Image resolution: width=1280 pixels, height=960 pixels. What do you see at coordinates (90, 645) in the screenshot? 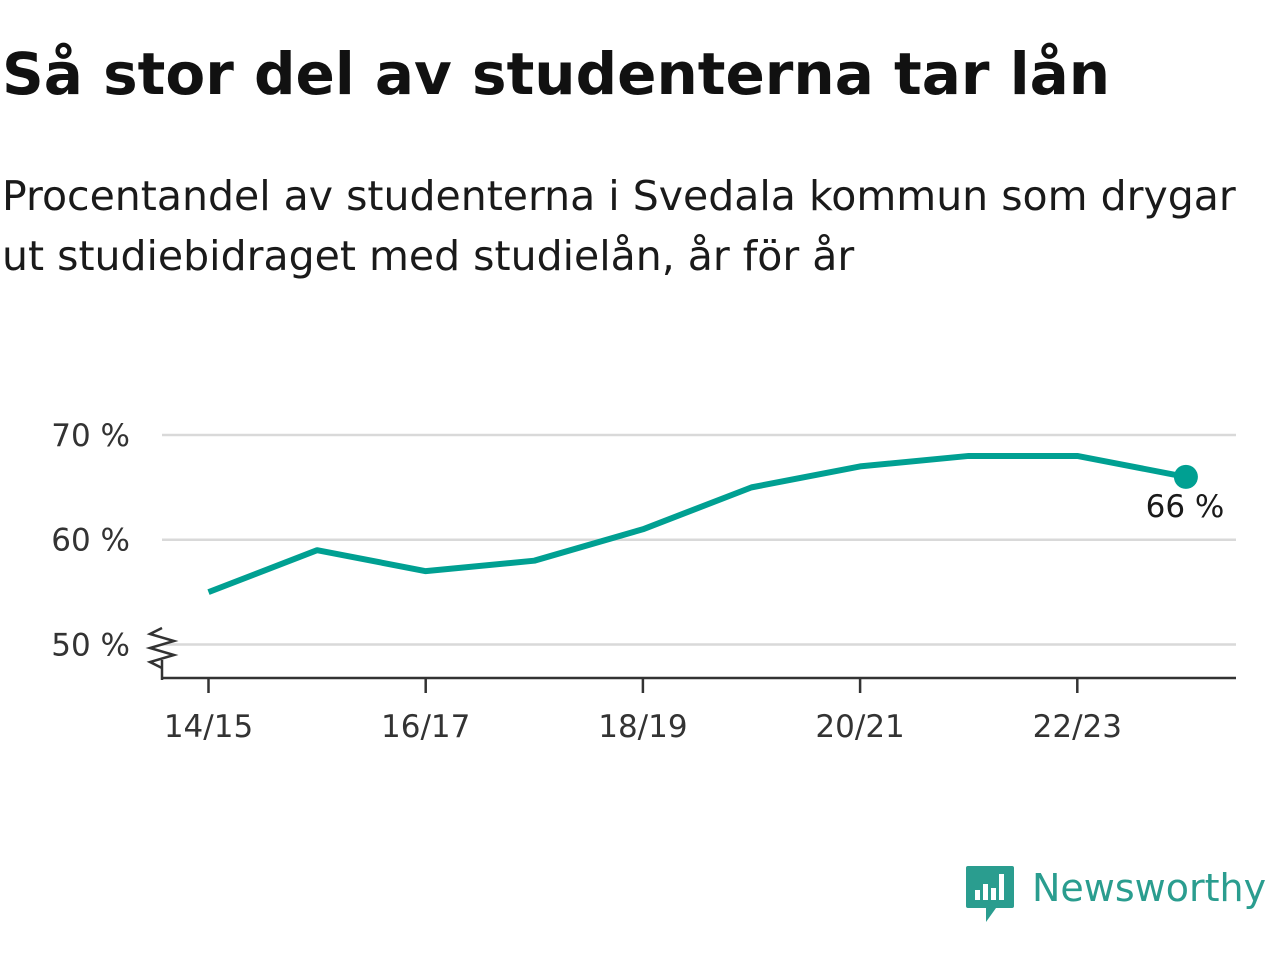
I see `y-tick-label: 50 %` at bounding box center [90, 645].